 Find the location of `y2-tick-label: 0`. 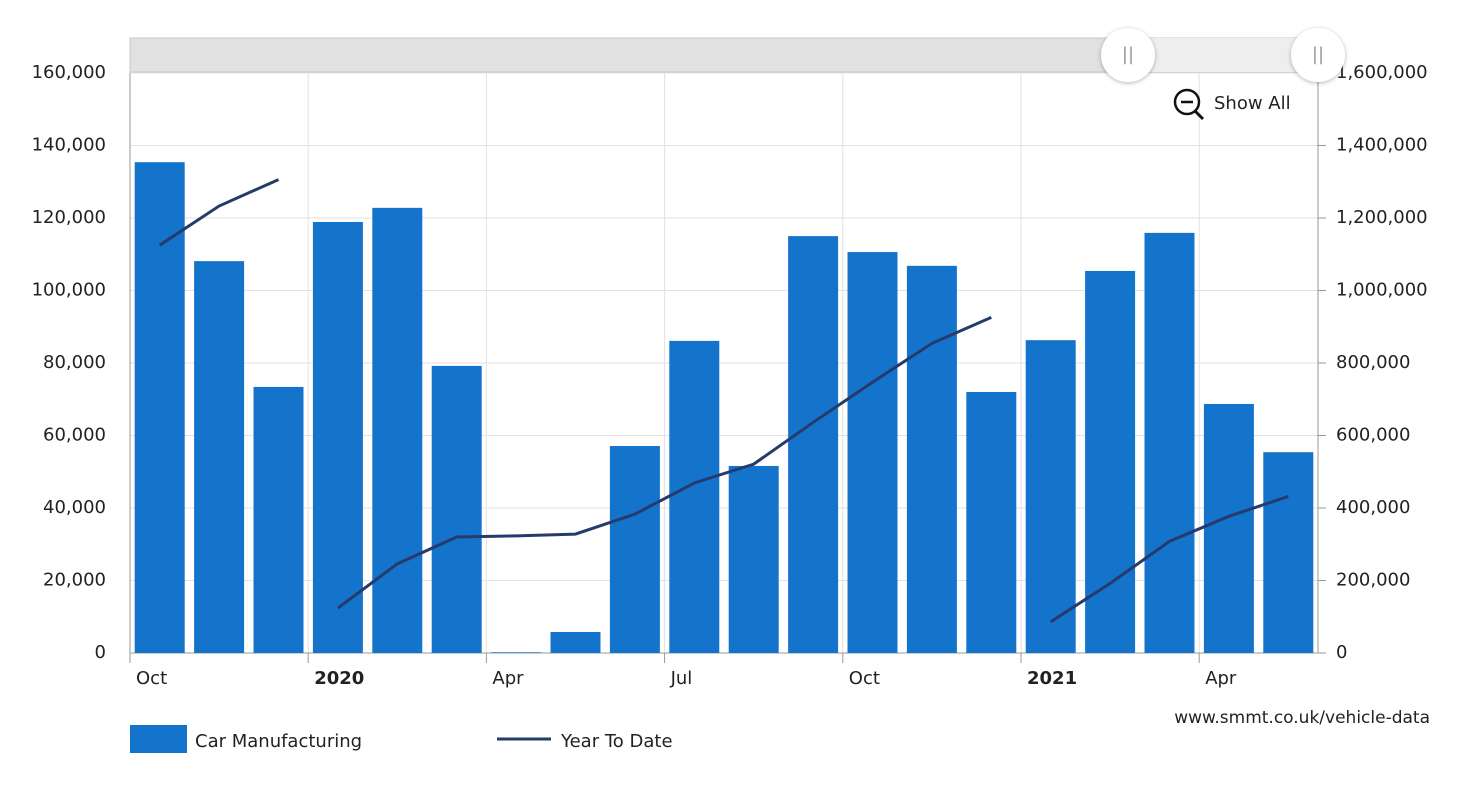

y2-tick-label: 0 is located at coordinates (1341, 652).